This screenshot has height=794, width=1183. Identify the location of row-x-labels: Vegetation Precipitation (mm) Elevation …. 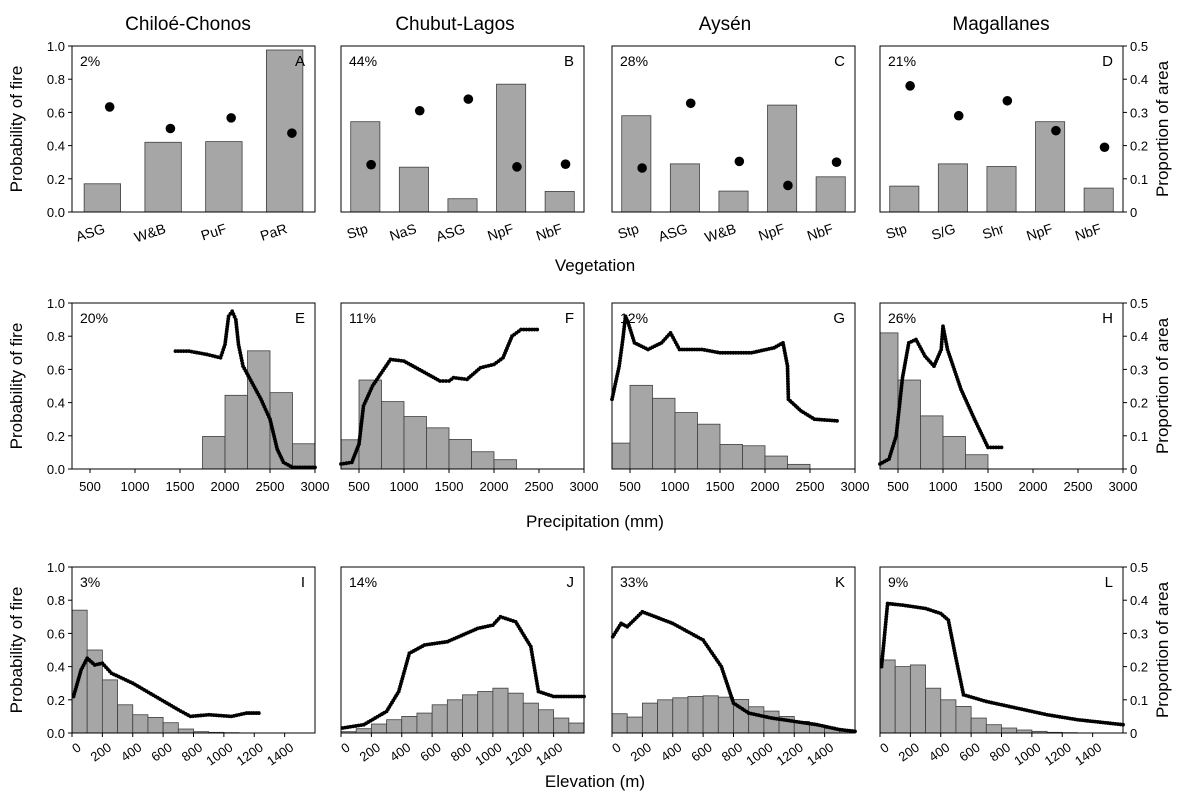
(595, 523).